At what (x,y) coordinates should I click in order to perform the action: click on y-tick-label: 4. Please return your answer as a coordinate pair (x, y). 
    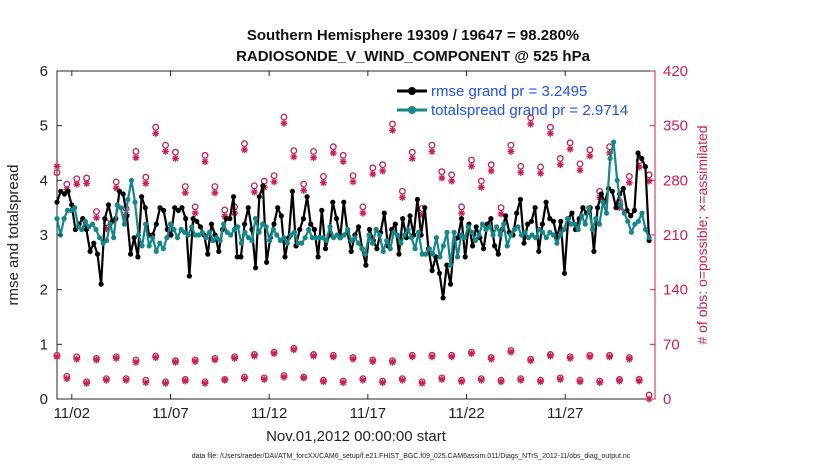
    Looking at the image, I should click on (44, 180).